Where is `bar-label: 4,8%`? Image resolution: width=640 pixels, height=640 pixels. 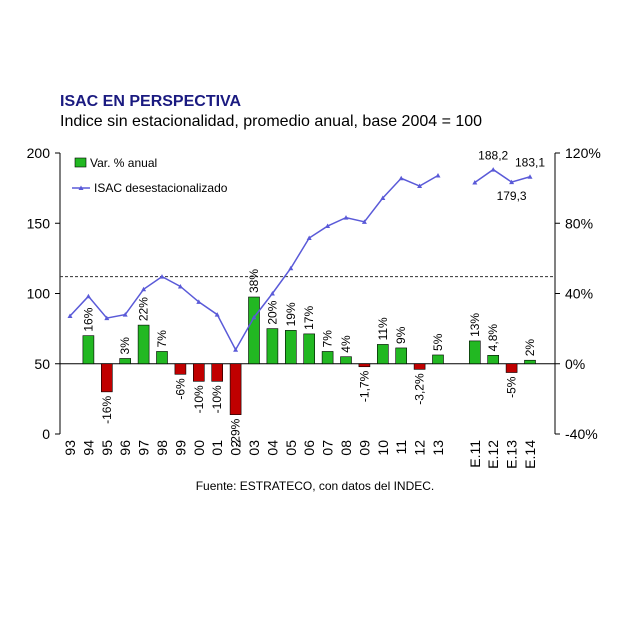
bar-label: 4,8% is located at coordinates (493, 338).